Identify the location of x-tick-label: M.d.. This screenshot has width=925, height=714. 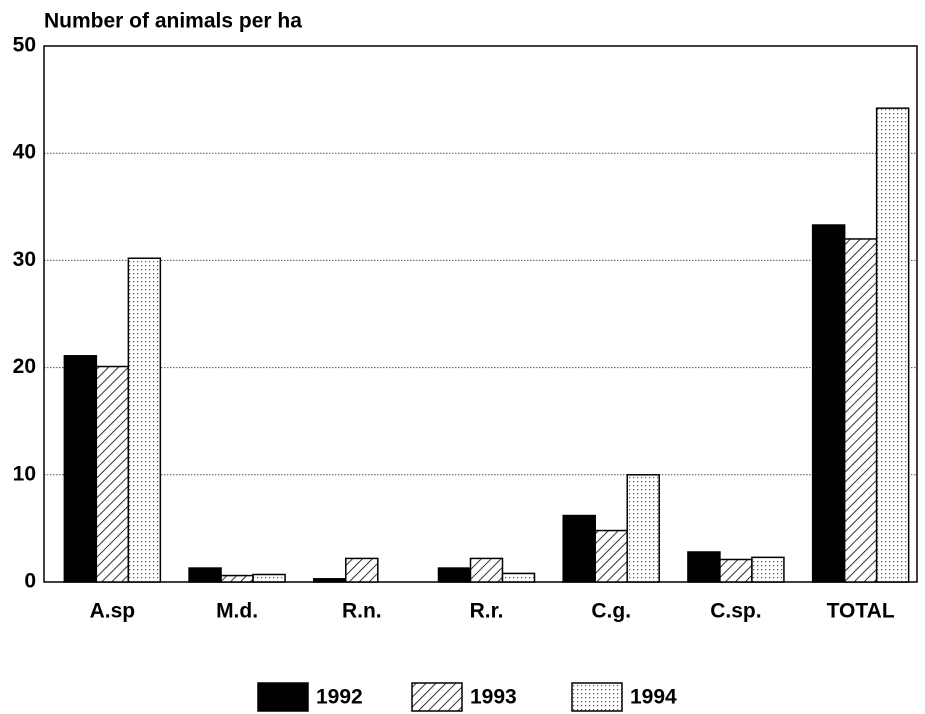
(237, 611).